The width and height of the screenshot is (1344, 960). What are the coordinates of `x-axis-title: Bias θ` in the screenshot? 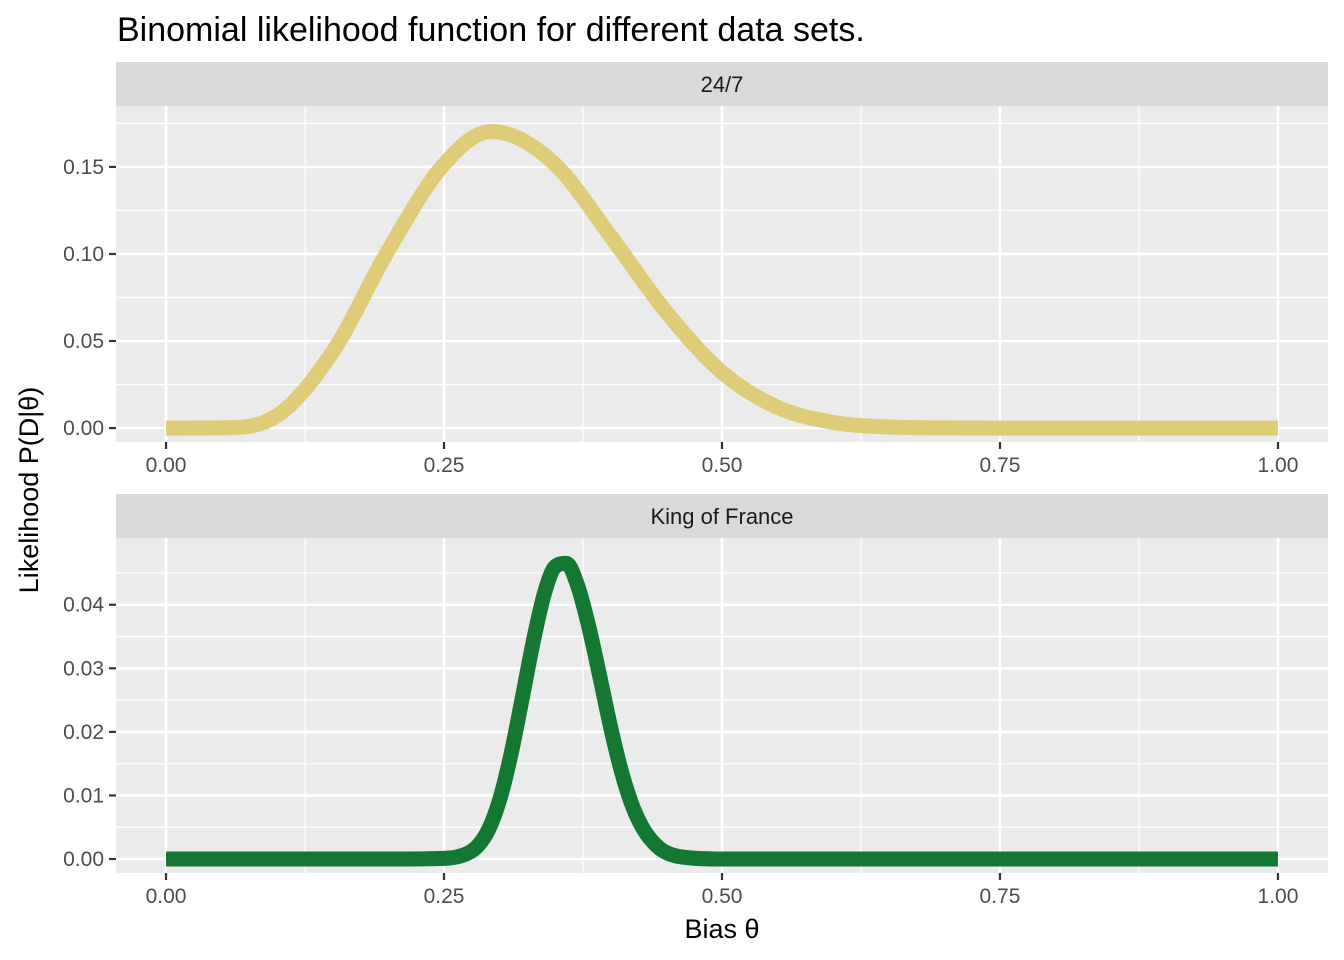 It's located at (721, 929).